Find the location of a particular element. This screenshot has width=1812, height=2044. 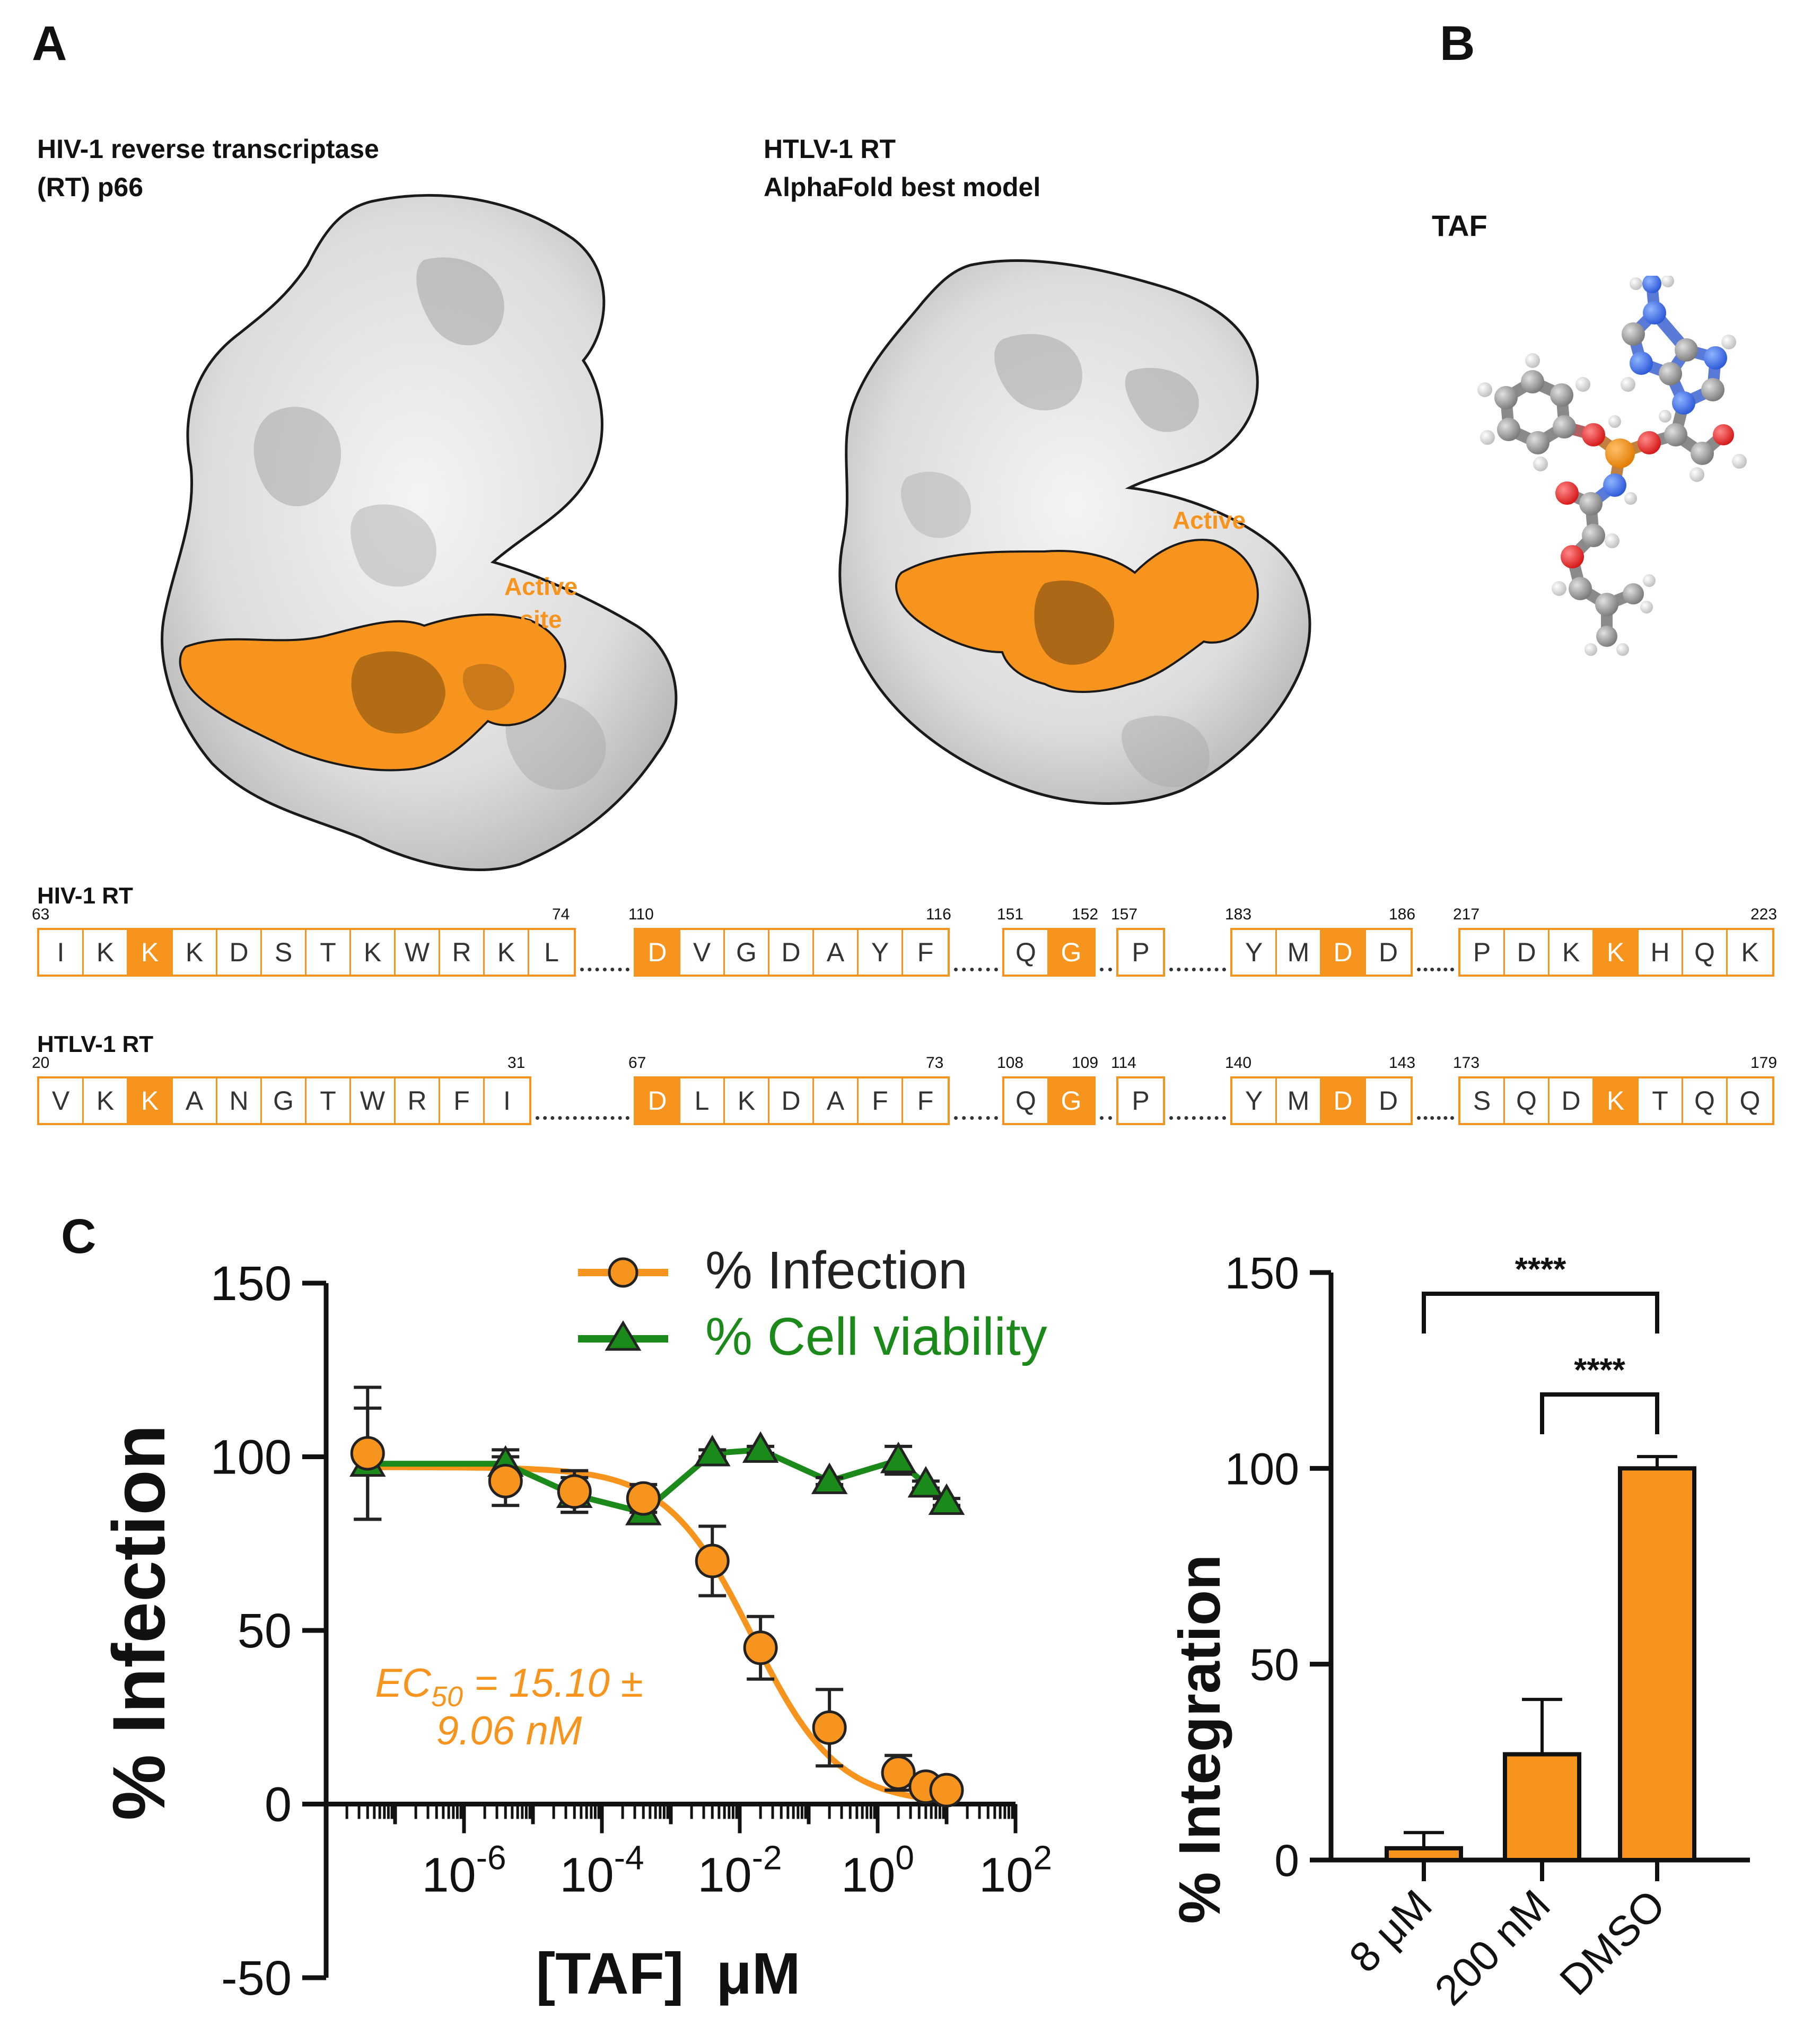

significance-label: **** is located at coordinates (1599, 1370).